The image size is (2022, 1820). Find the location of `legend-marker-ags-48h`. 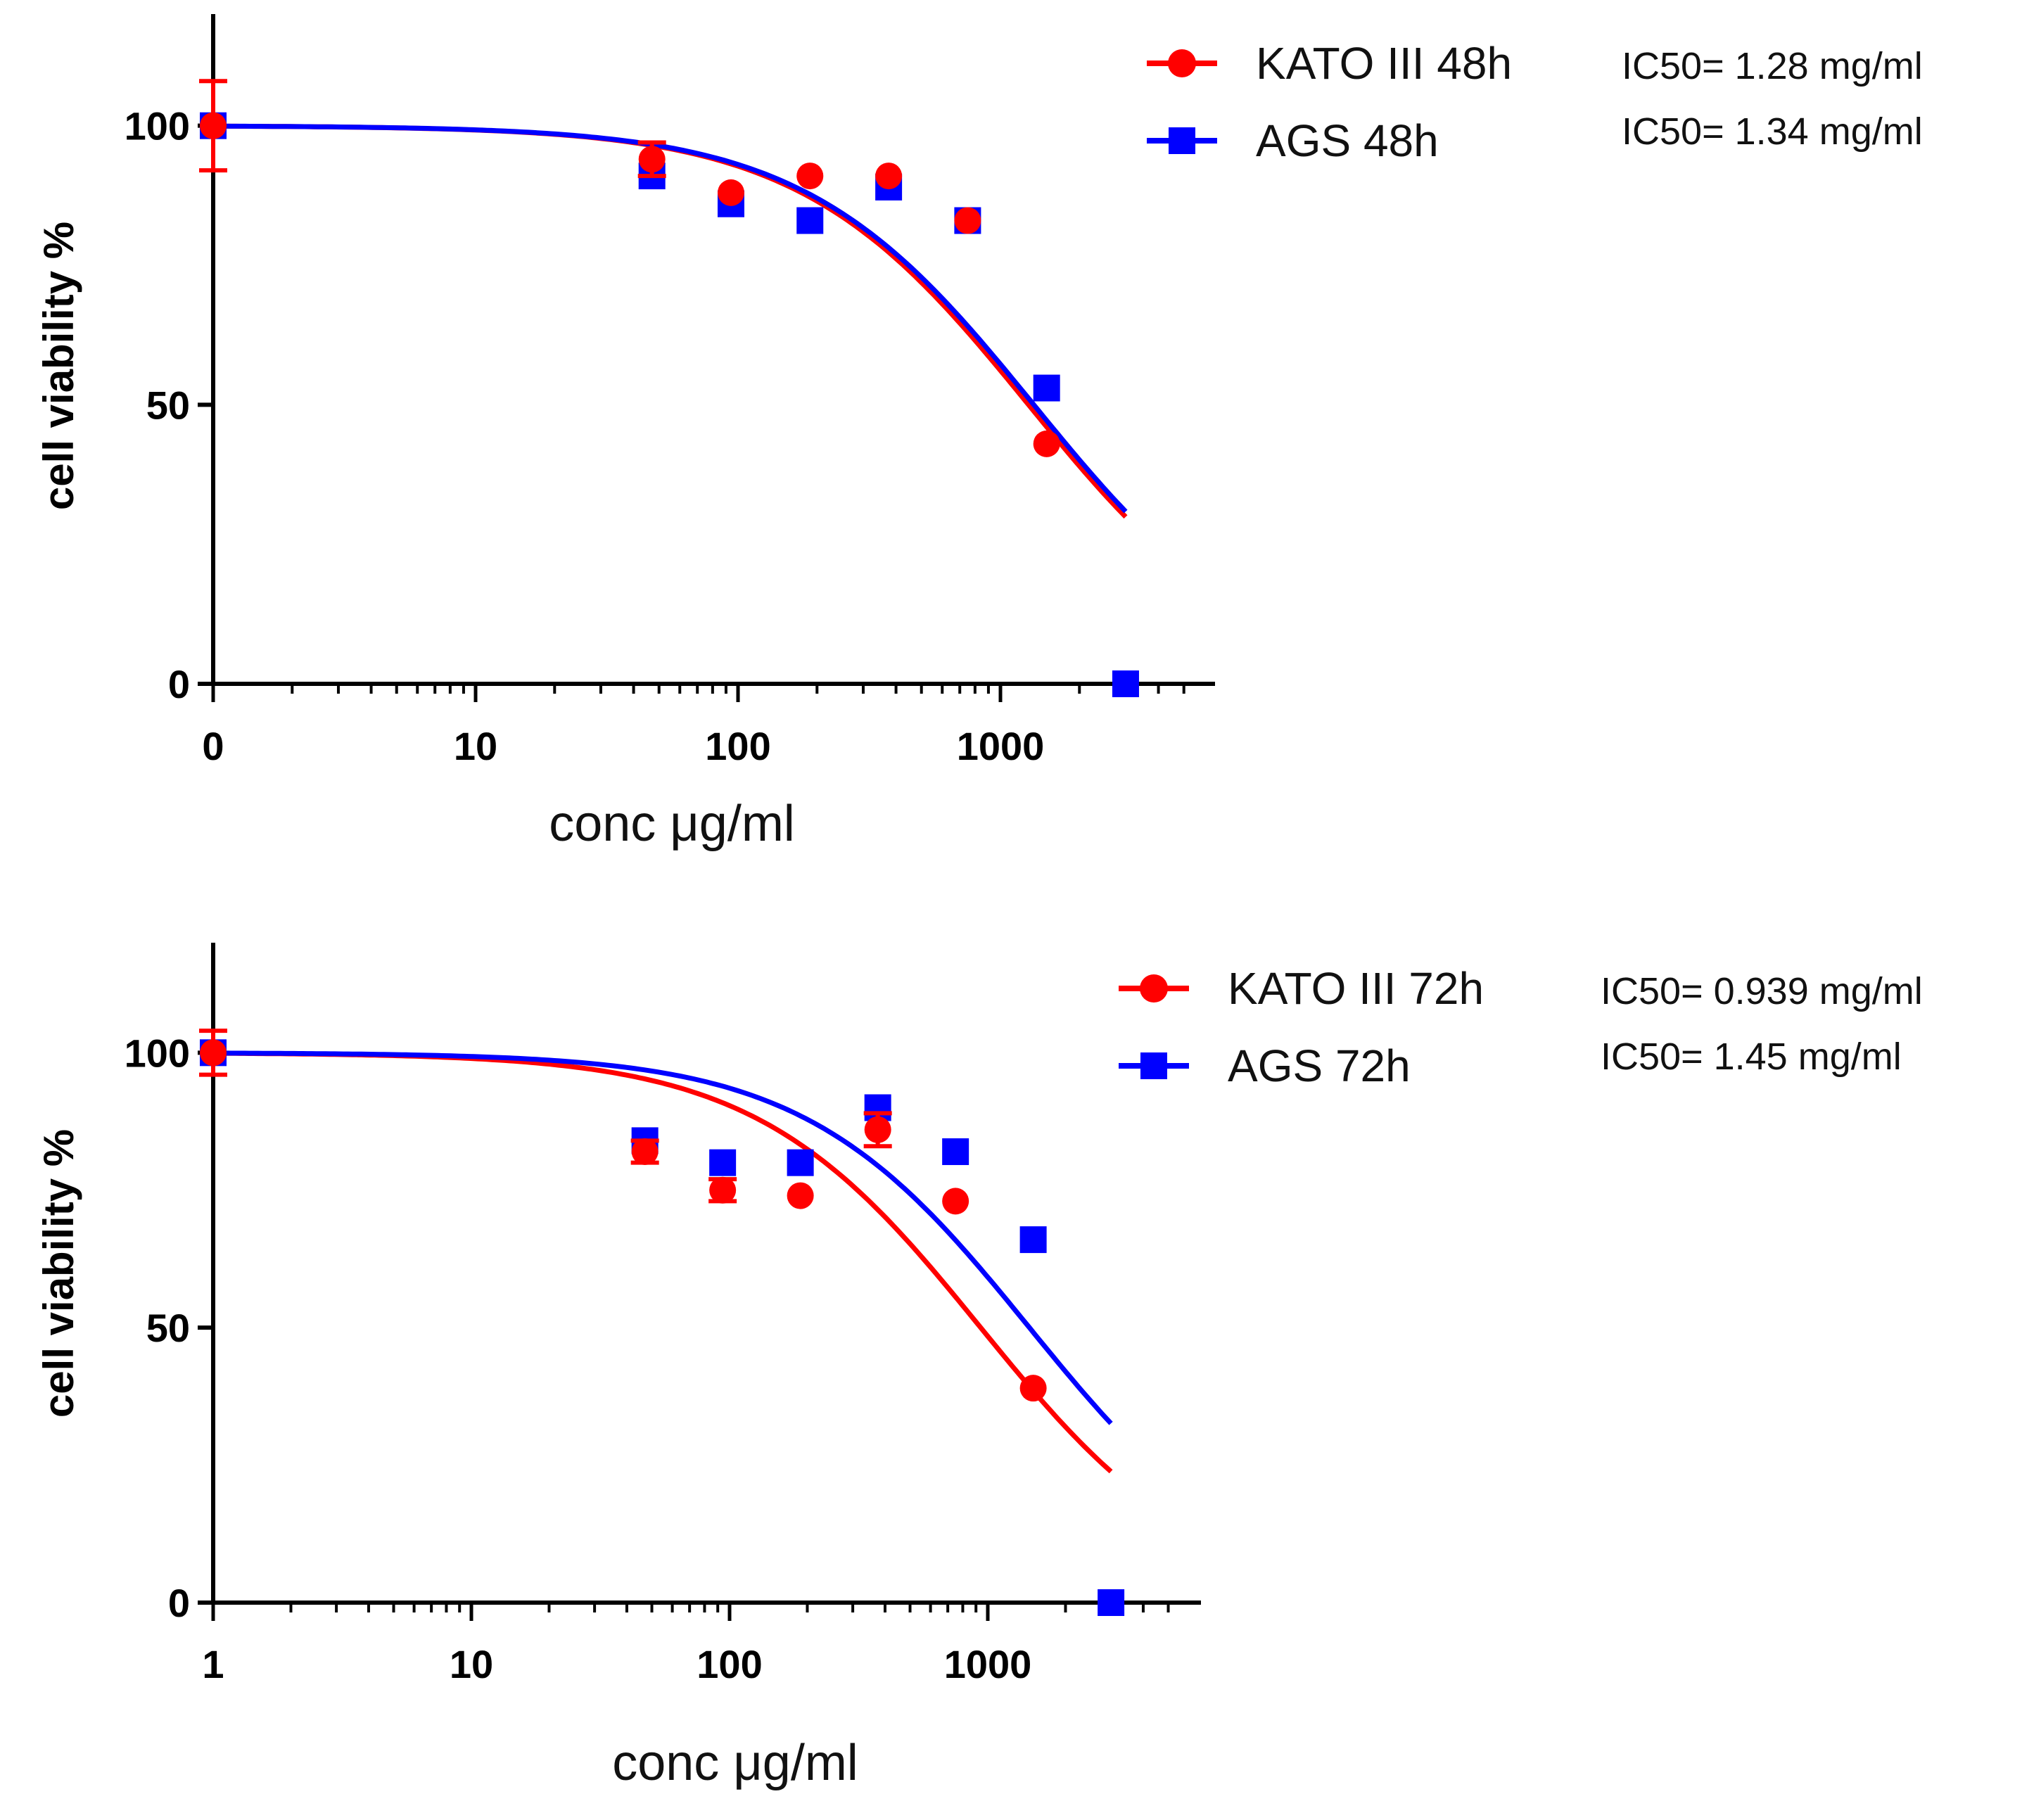

legend-marker-ags-48h is located at coordinates (1182, 140).